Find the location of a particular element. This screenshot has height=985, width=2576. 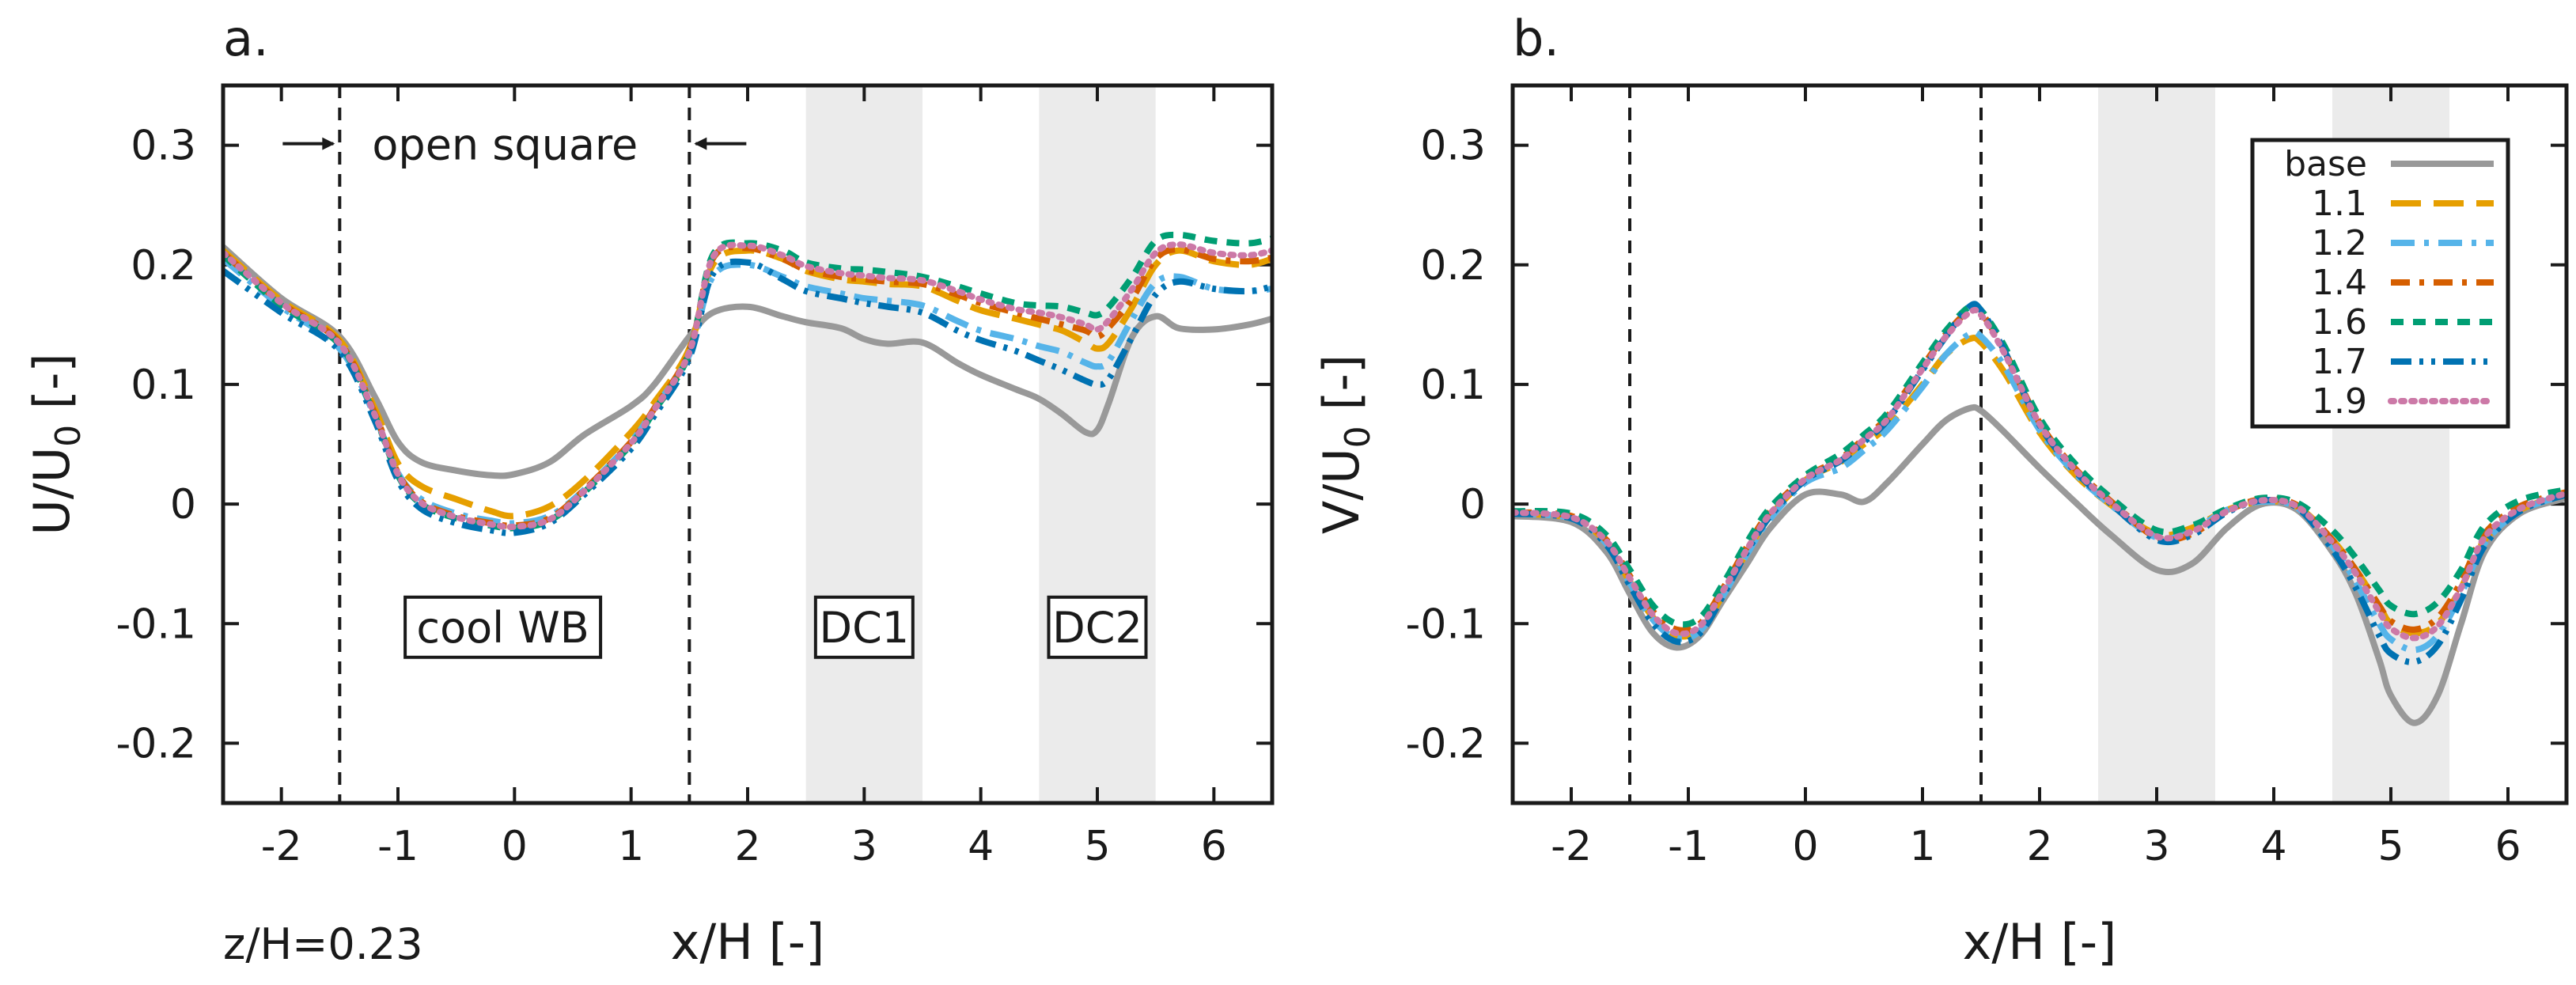

panel-label: b. is located at coordinates (1536, 38).